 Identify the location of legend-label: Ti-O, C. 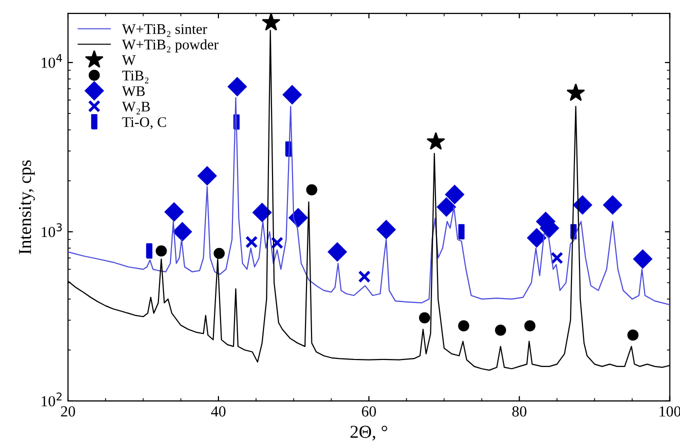
(144, 123).